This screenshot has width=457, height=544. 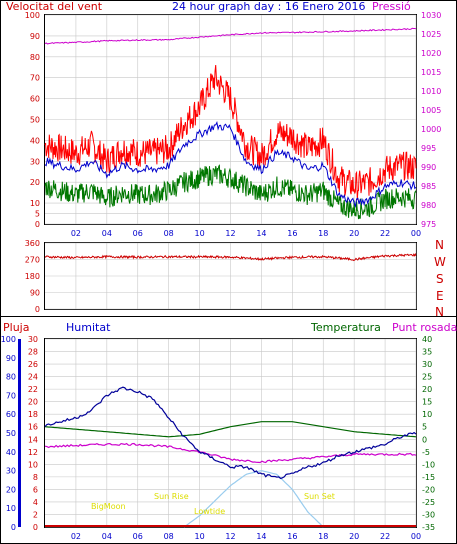 I want to click on dewpoint-label: Punt rosada, so click(x=424, y=327).